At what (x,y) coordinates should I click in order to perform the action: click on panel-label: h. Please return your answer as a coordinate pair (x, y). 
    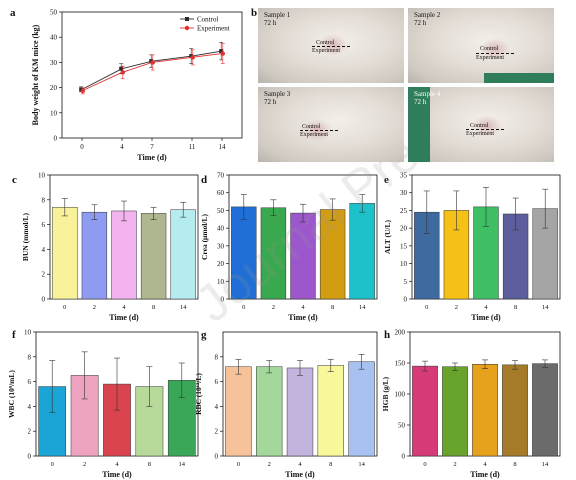
    Looking at the image, I should click on (387, 335).